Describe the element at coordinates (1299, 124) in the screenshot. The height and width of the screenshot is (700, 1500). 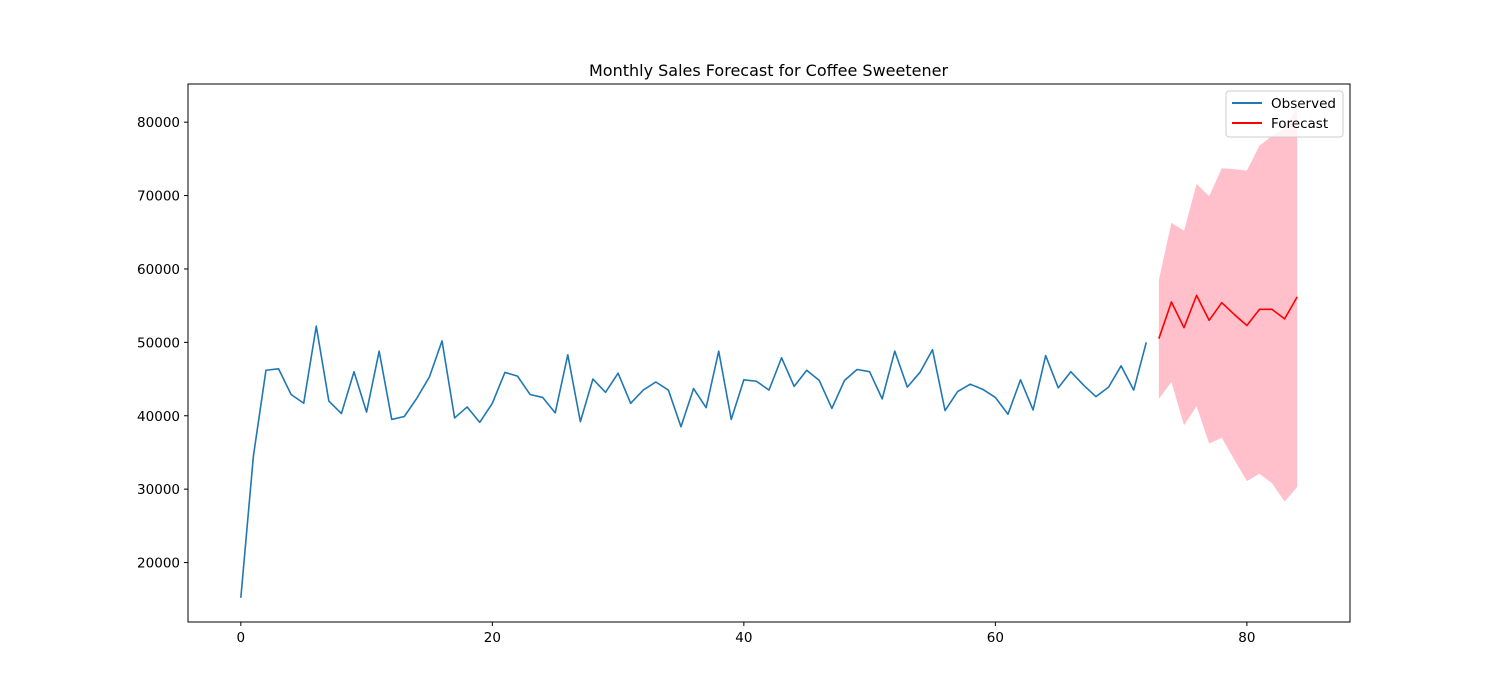
I see `legend-label-forecast: Forecast` at that location.